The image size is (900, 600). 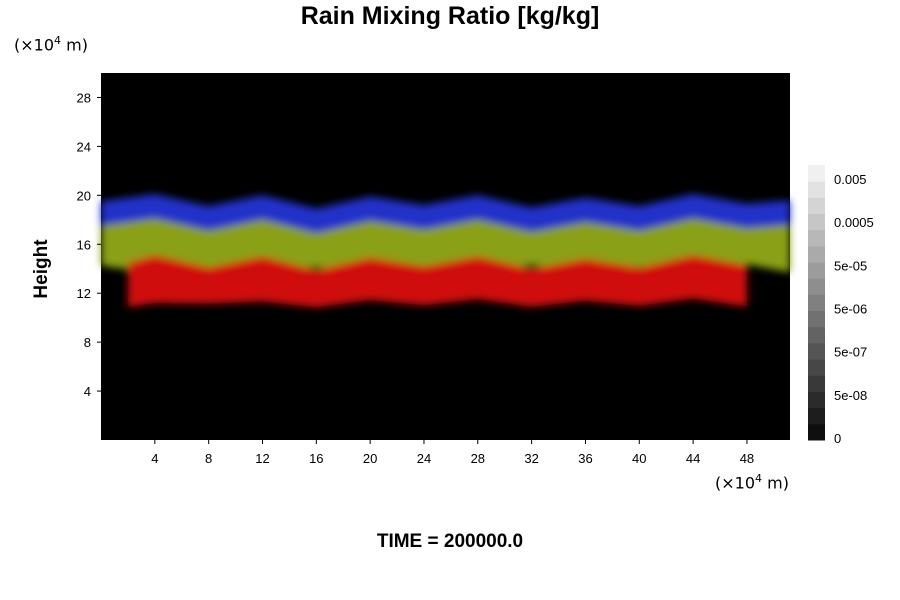 What do you see at coordinates (775, 483) in the screenshot?
I see `x-unit-suffix: m)` at bounding box center [775, 483].